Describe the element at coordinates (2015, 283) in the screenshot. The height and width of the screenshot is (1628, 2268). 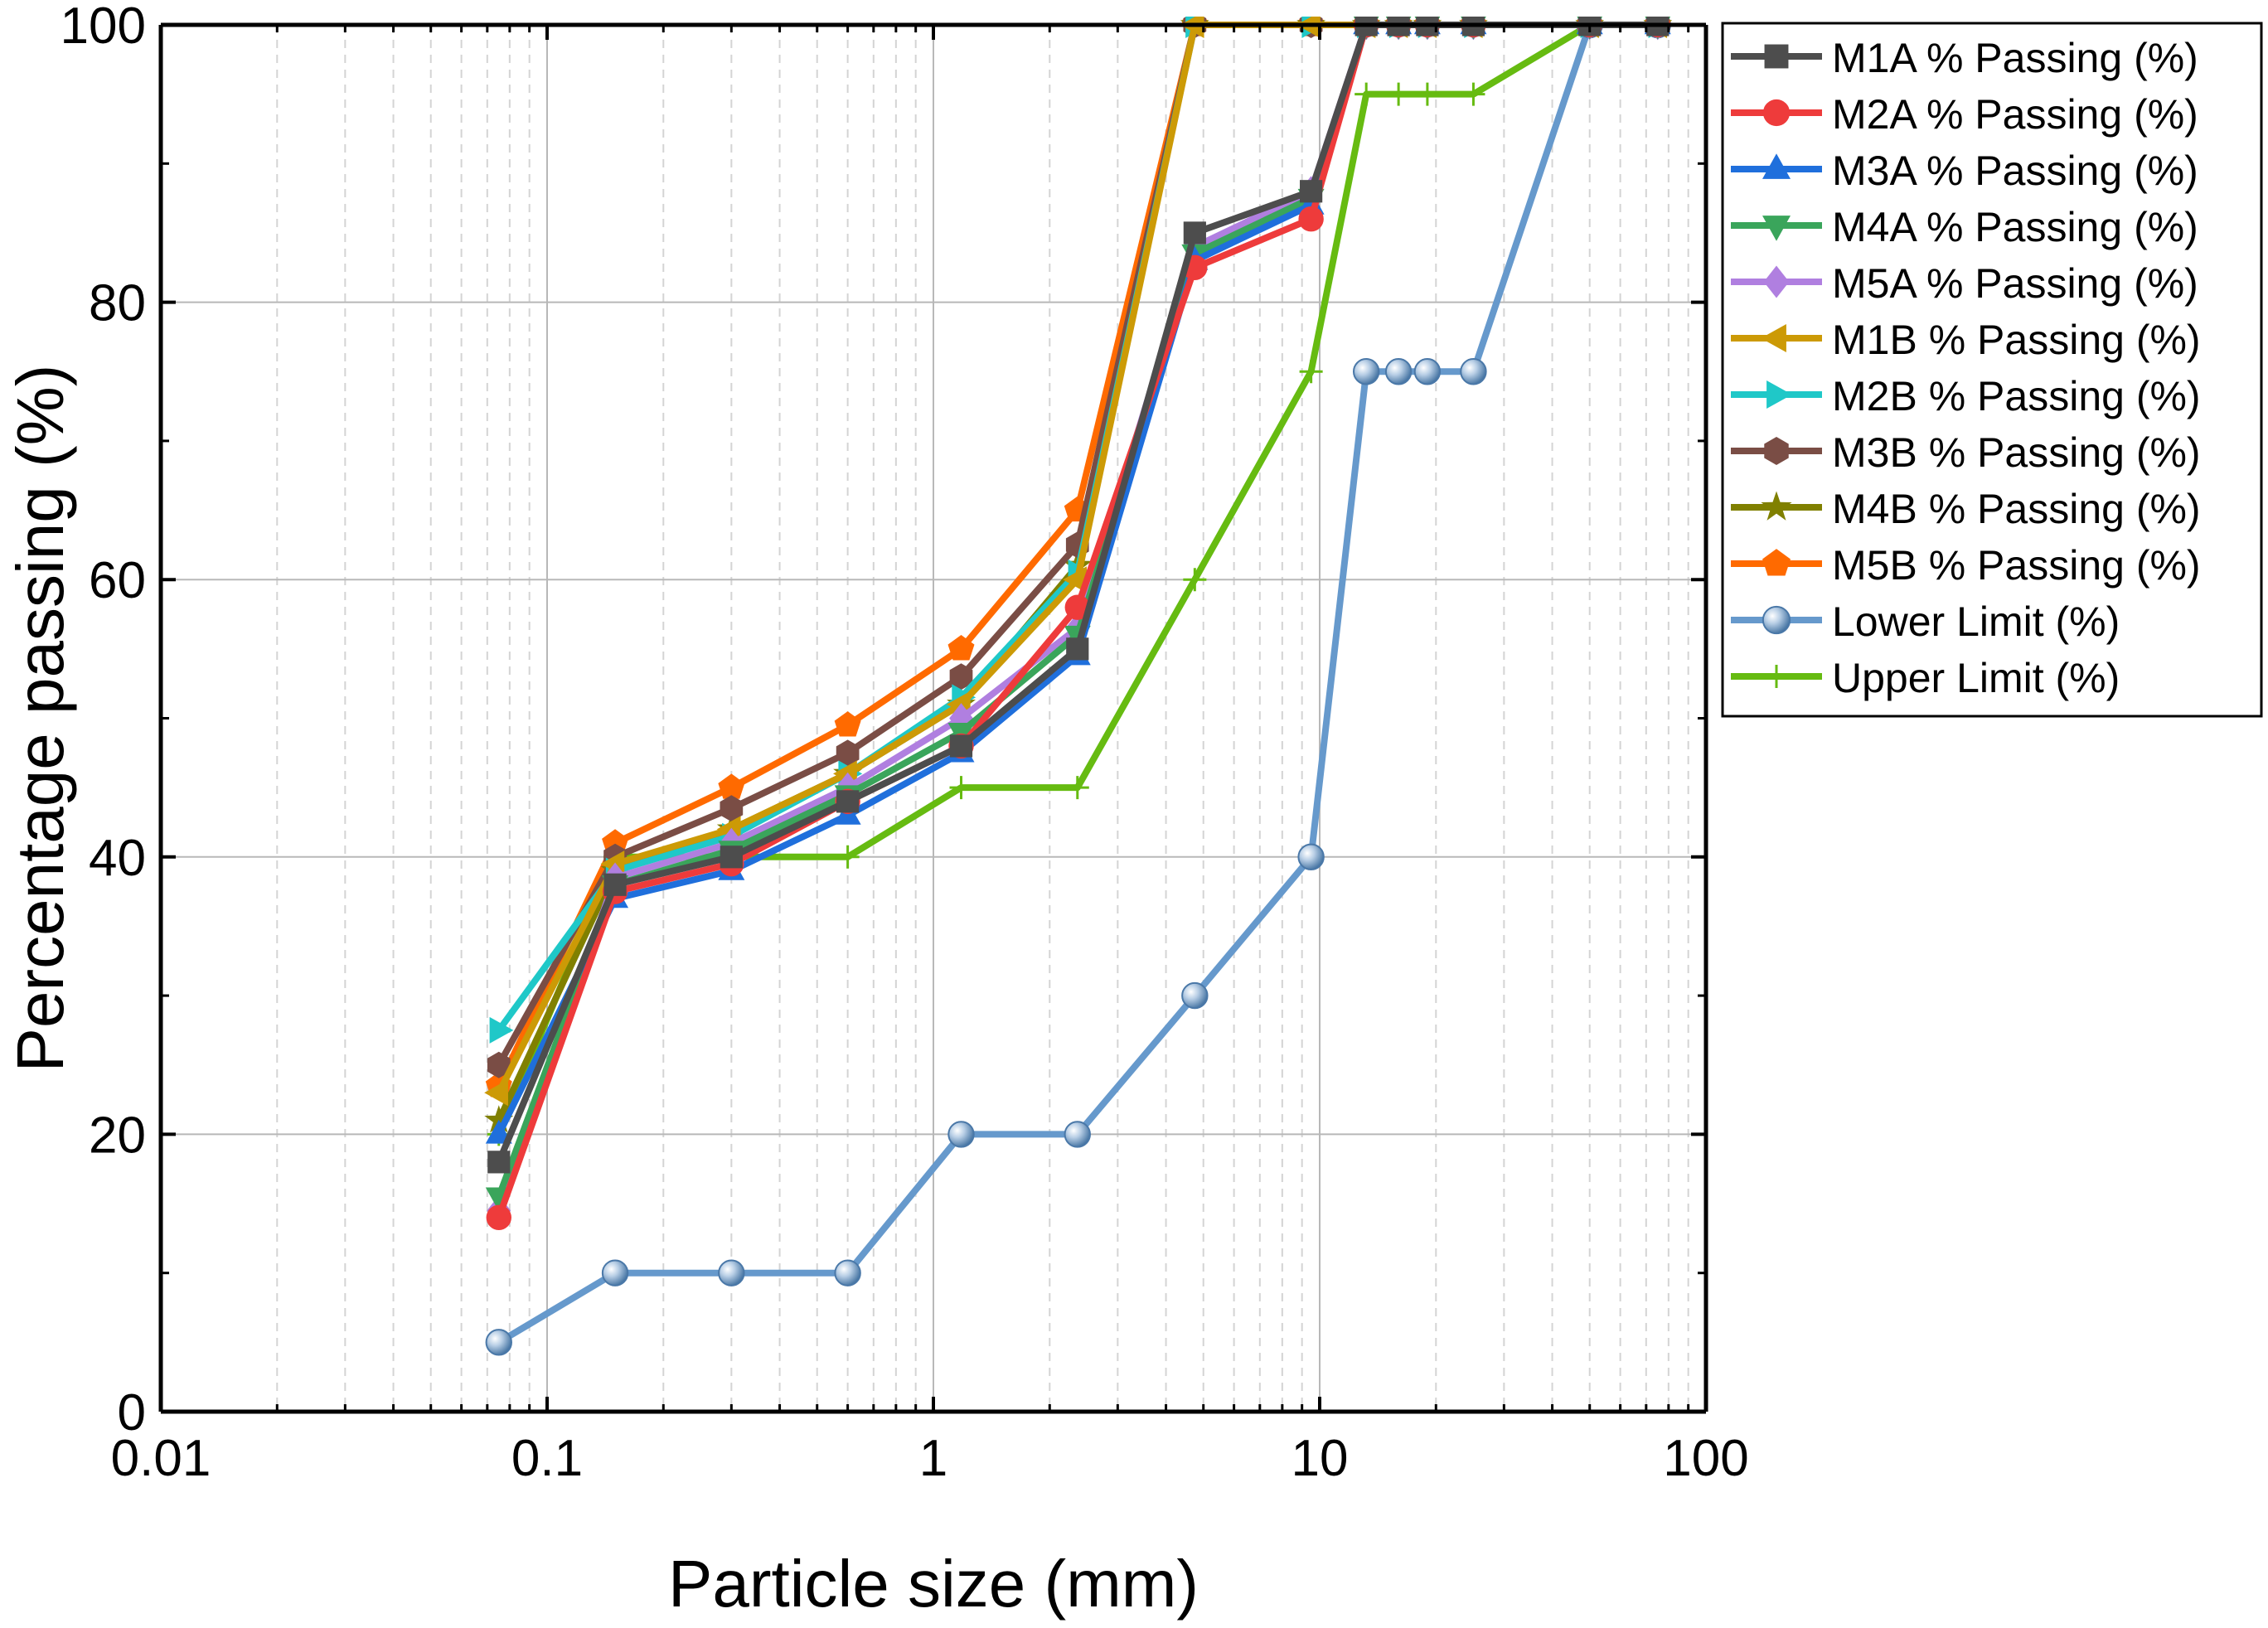
I see `legend-label: M5A % Passing (%)` at that location.